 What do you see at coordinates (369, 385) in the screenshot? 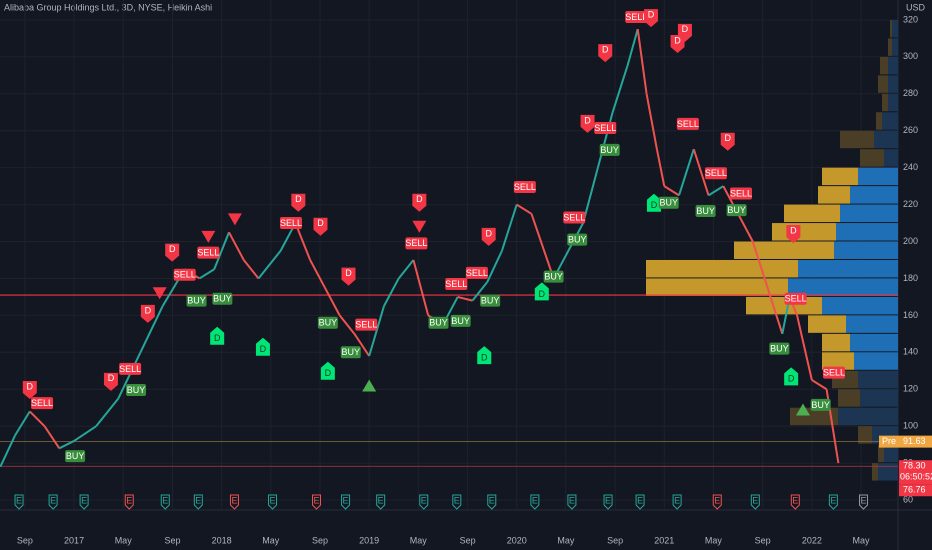
I see `signal-tri_up` at bounding box center [369, 385].